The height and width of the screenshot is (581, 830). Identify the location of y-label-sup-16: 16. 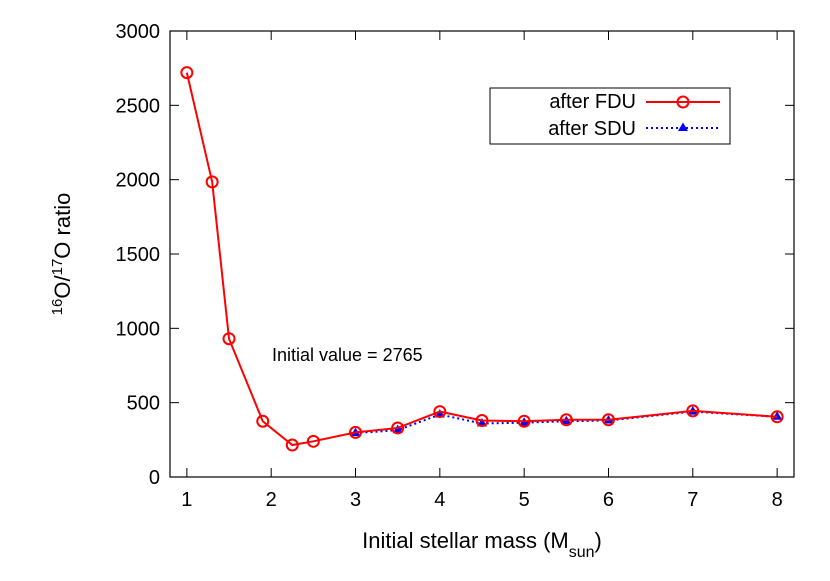
(57, 307).